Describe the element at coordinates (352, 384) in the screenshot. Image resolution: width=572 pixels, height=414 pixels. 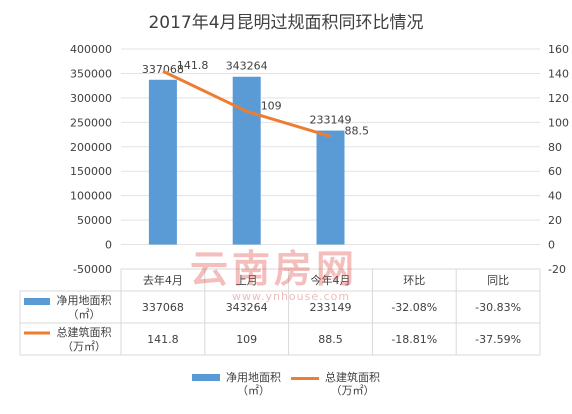
I see `legend-label-line: 总建筑面积 （万㎡）` at that location.